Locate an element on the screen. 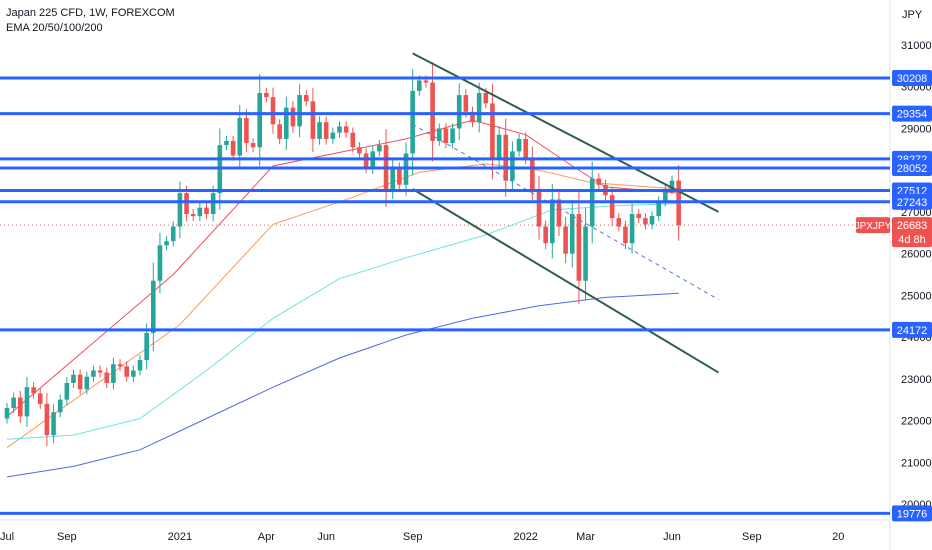  channel-midline is located at coordinates (565, 211).